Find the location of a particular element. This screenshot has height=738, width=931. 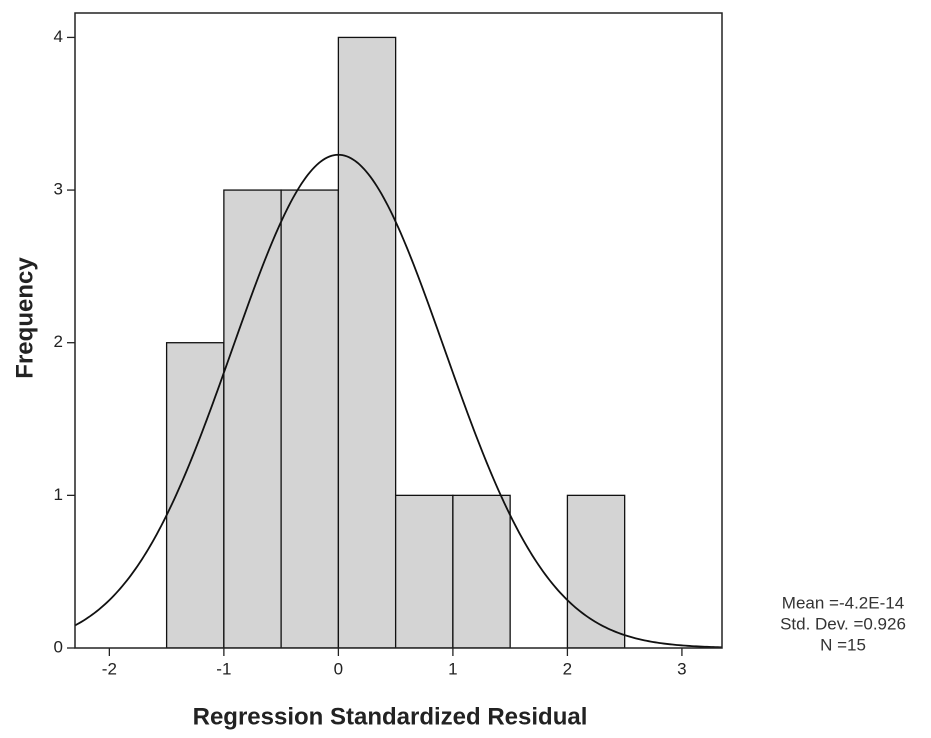

stat-label: Mean =-4.2E-14 is located at coordinates (843, 602).